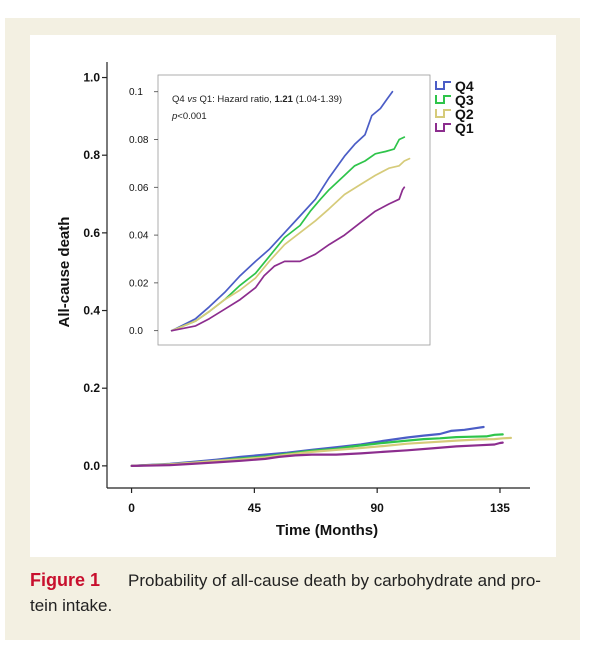  What do you see at coordinates (327, 530) in the screenshot?
I see `x-axis-label: Time (Months)` at bounding box center [327, 530].